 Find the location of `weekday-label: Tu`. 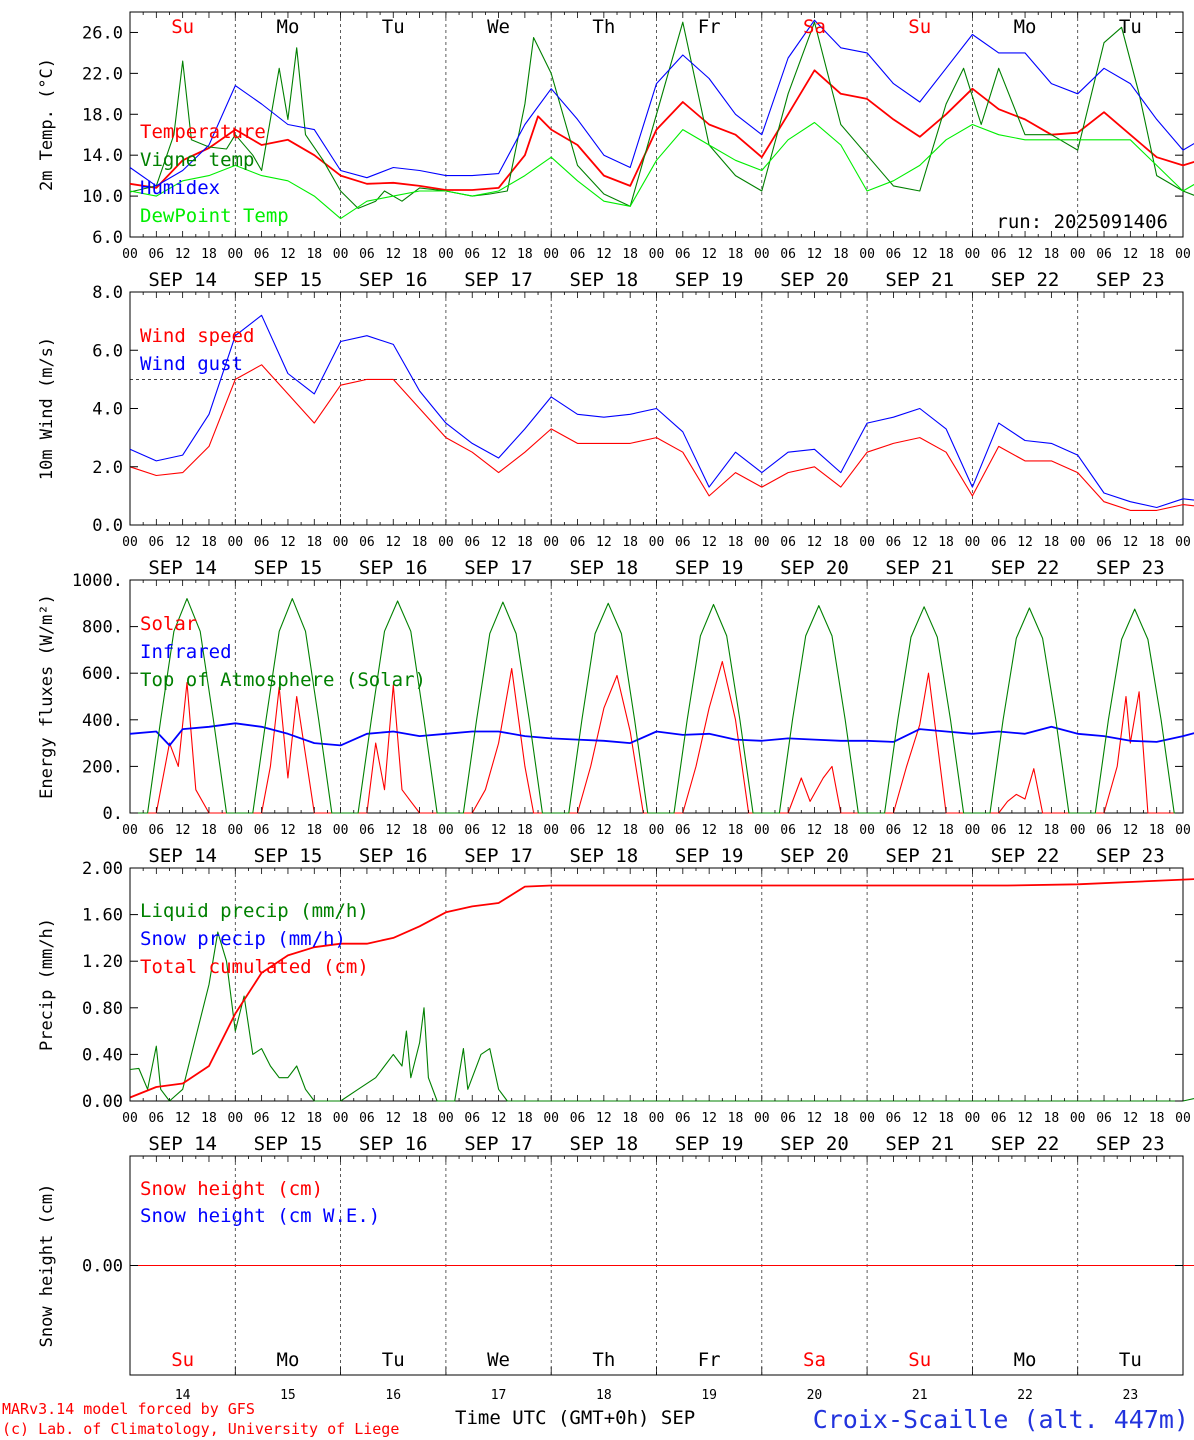

weekday-label: Tu is located at coordinates (393, 27).